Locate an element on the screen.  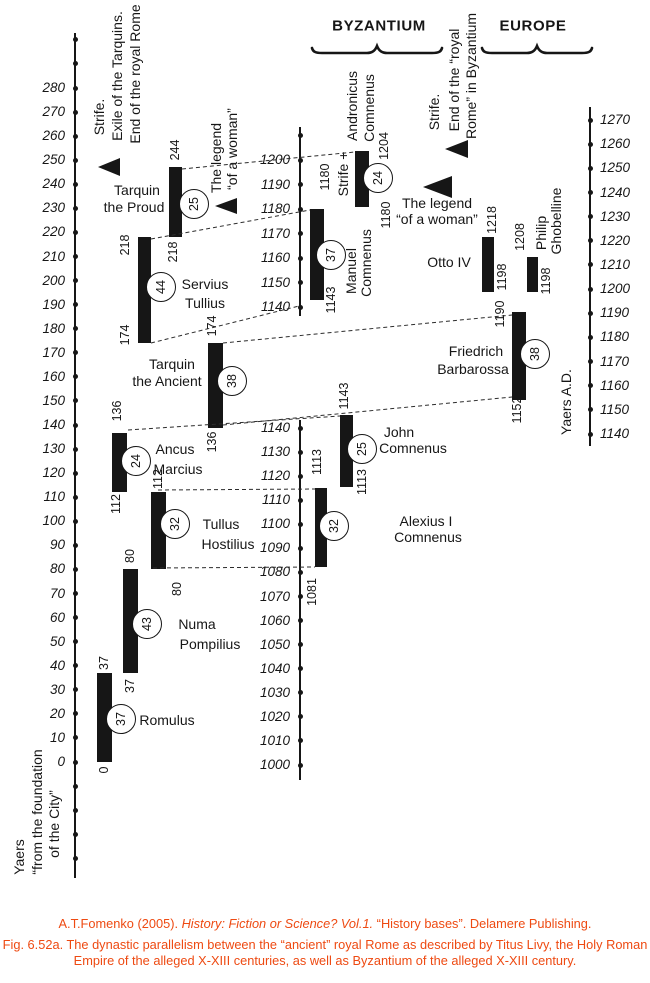
bar-ancus-marcius is located at coordinates (119, 462).